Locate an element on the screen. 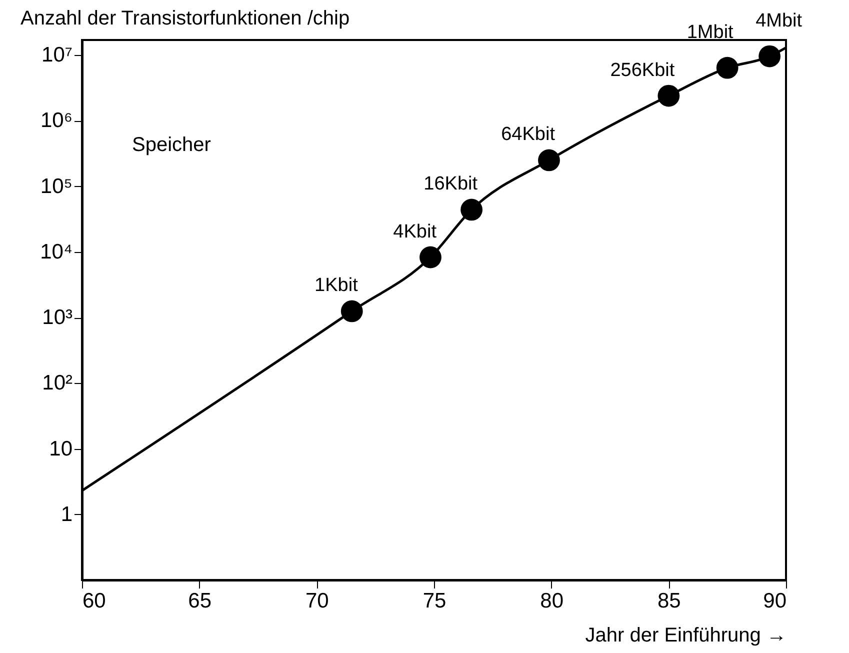 This screenshot has width=849, height=653. annotation: 1Kbit is located at coordinates (336, 285).